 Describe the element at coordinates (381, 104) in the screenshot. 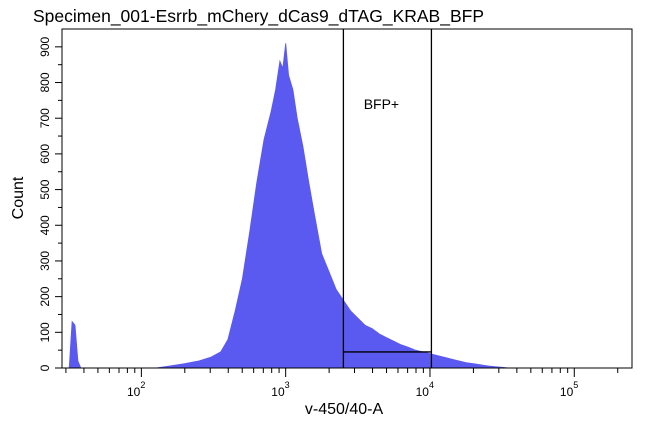

I see `gate-label: BFP+` at that location.